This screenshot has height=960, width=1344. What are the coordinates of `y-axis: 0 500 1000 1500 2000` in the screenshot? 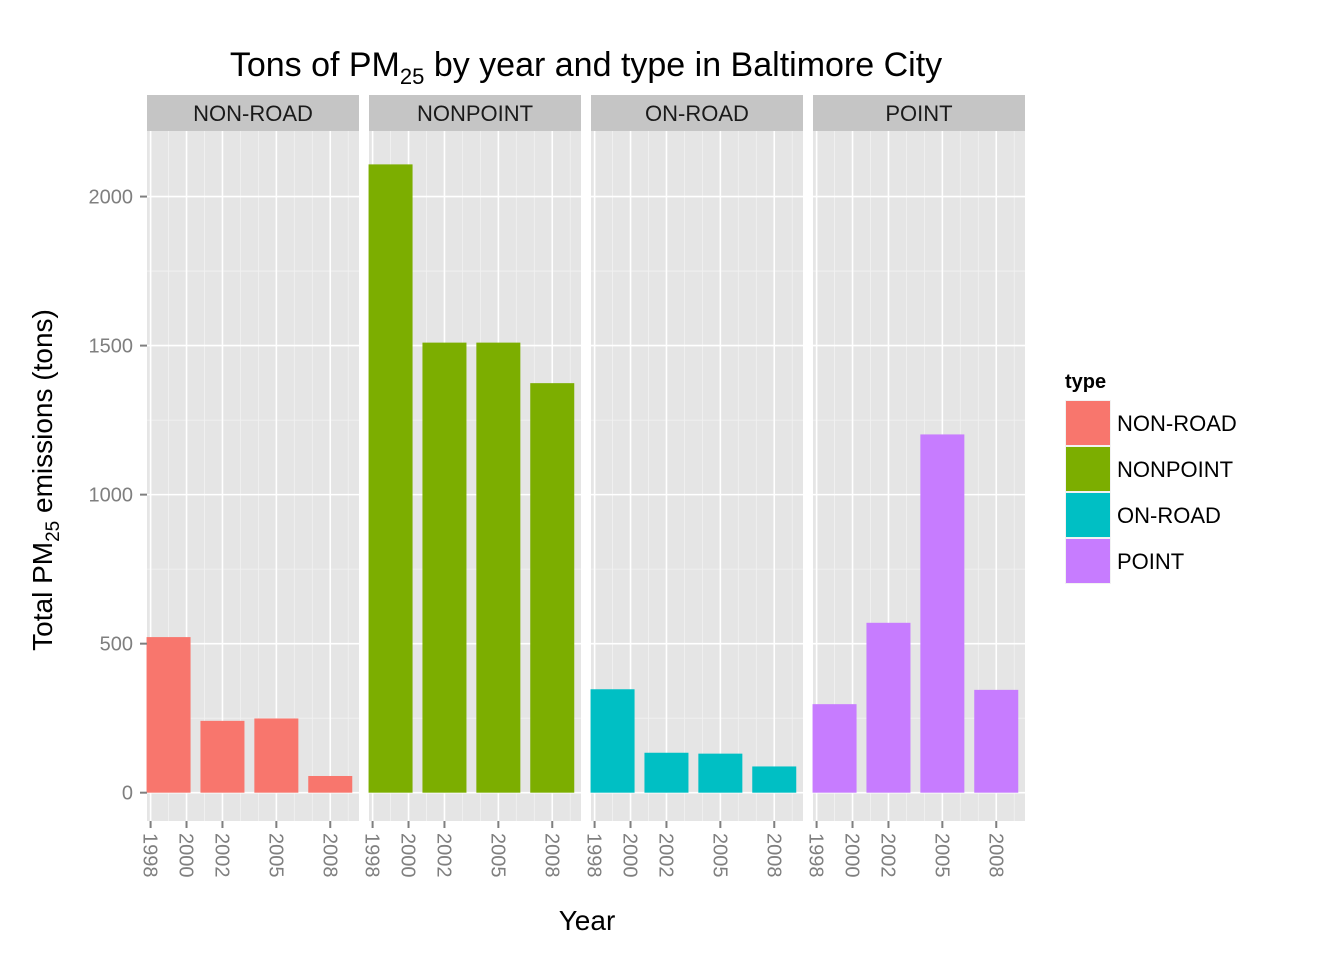 It's located at (118, 496).